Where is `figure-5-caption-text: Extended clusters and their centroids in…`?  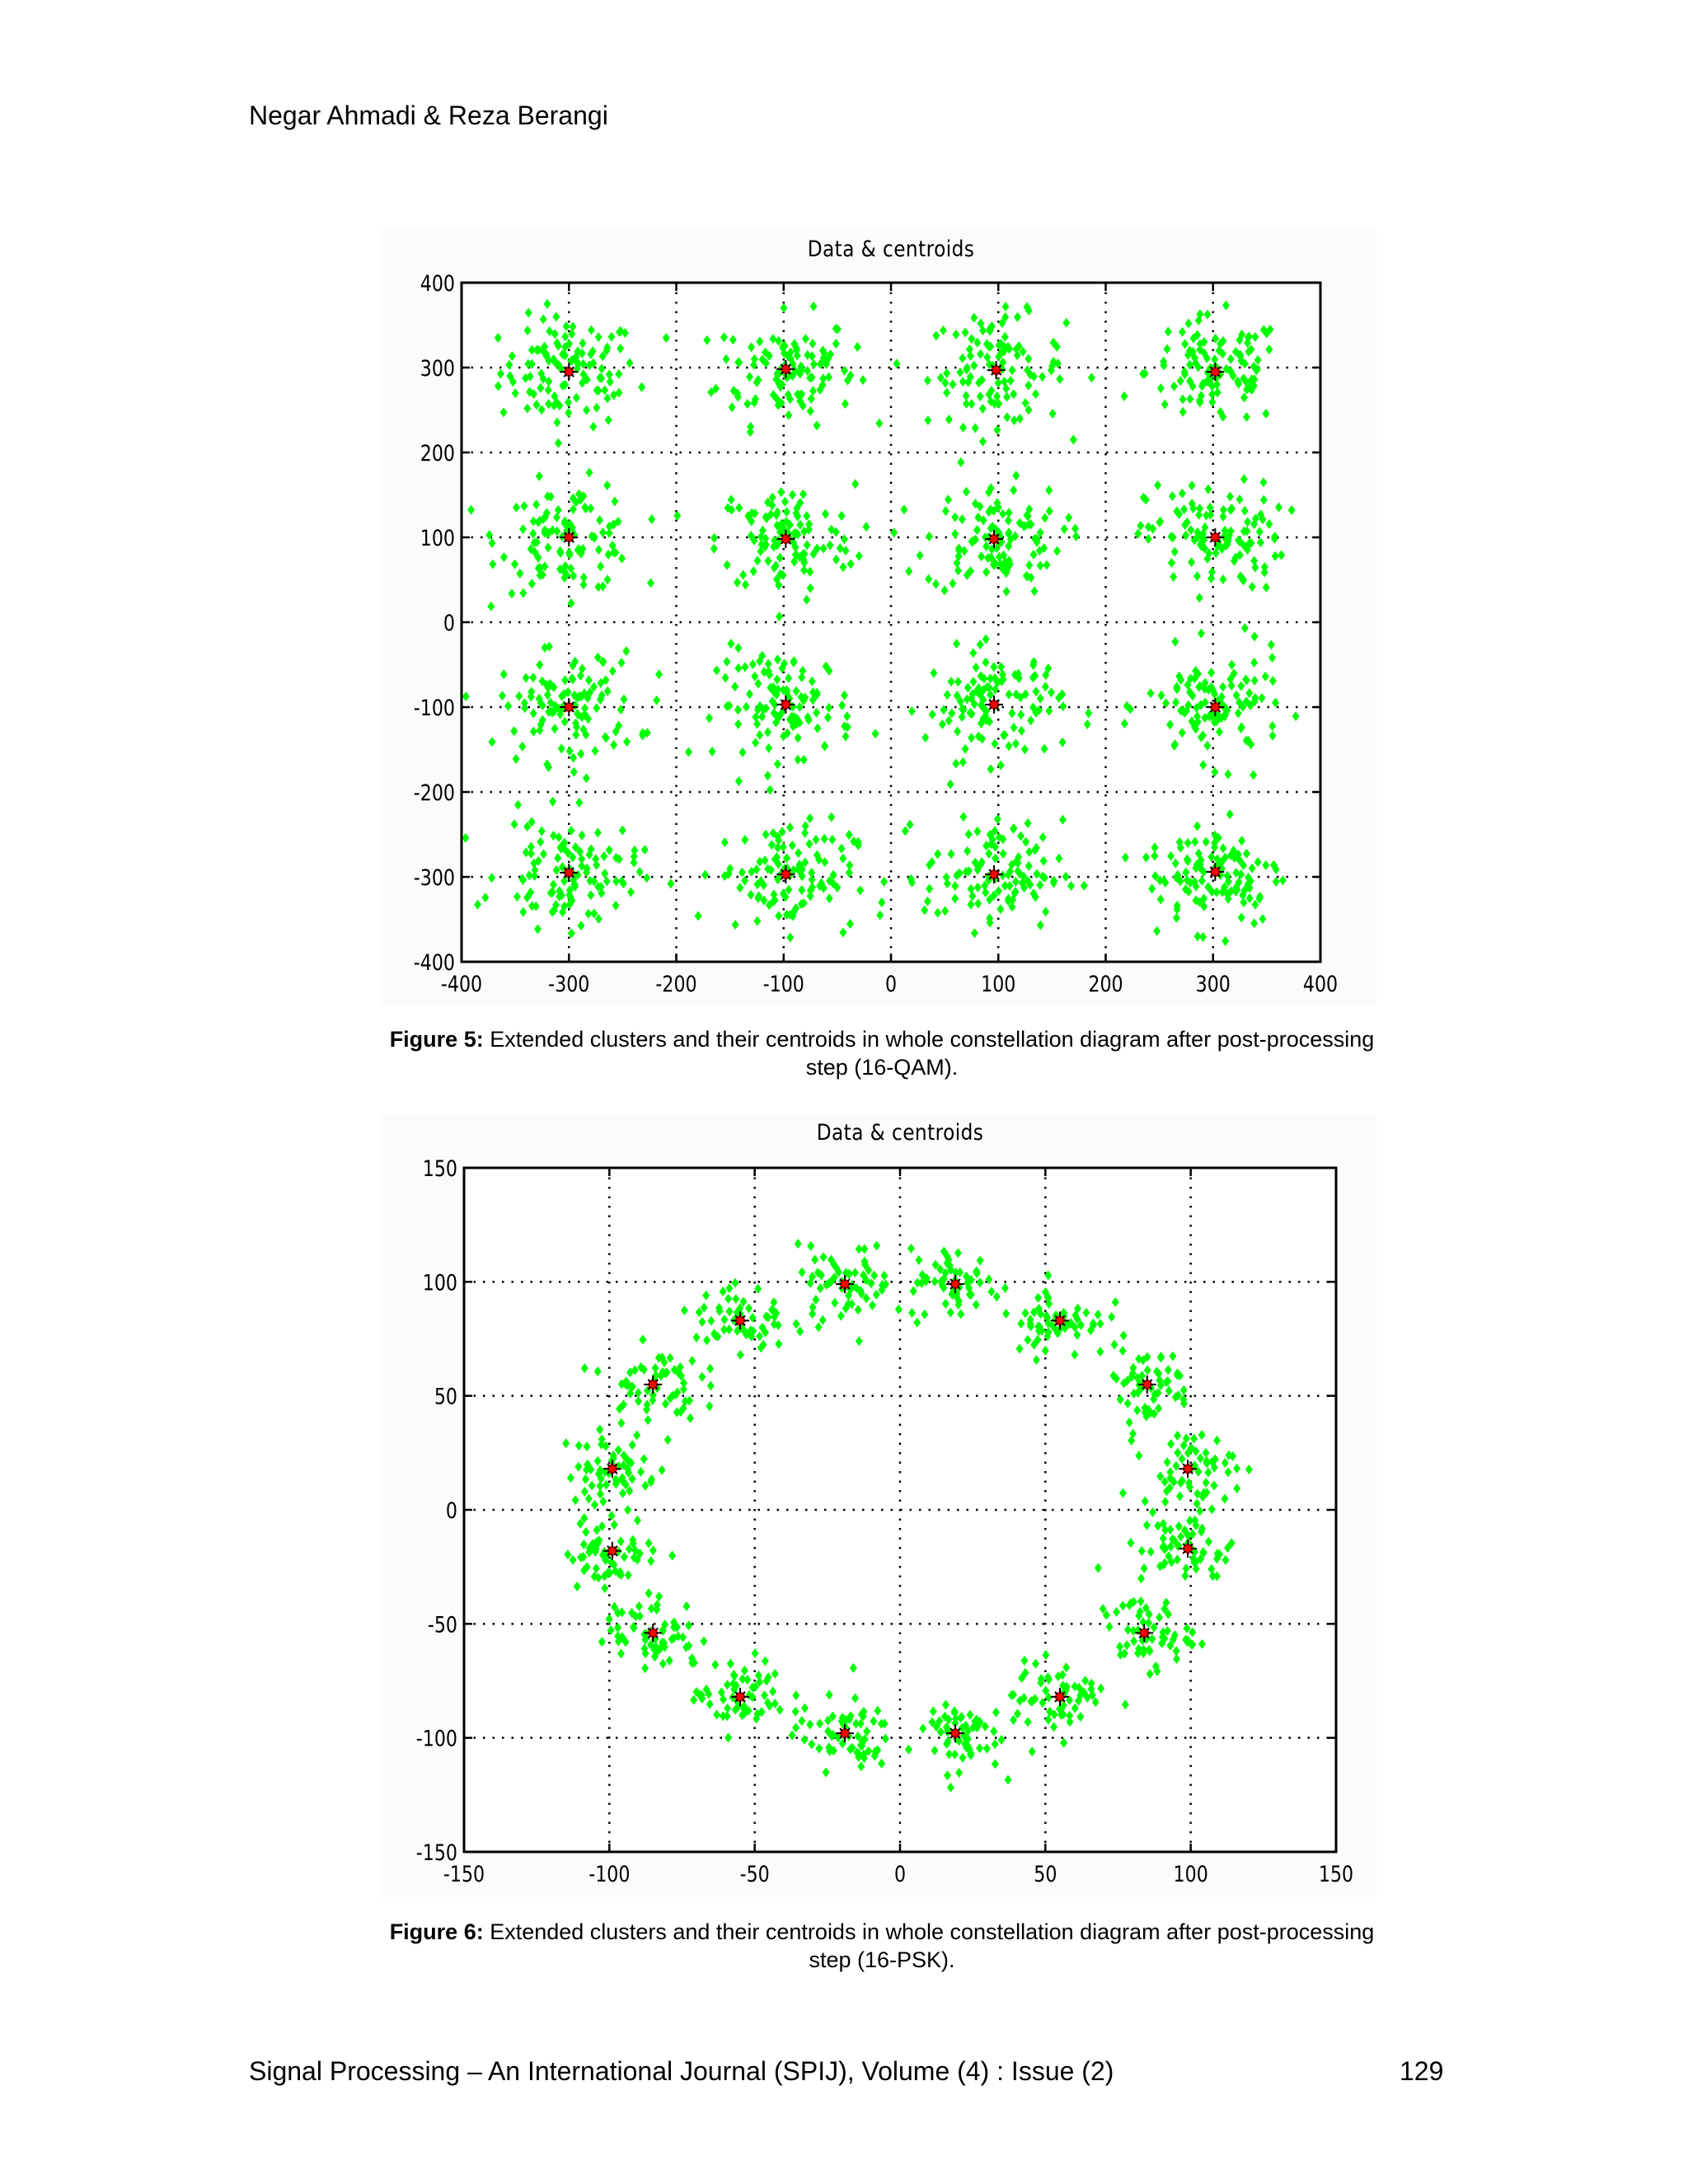
figure-5-caption-text: Extended clusters and their centroids in… is located at coordinates (929, 1039).